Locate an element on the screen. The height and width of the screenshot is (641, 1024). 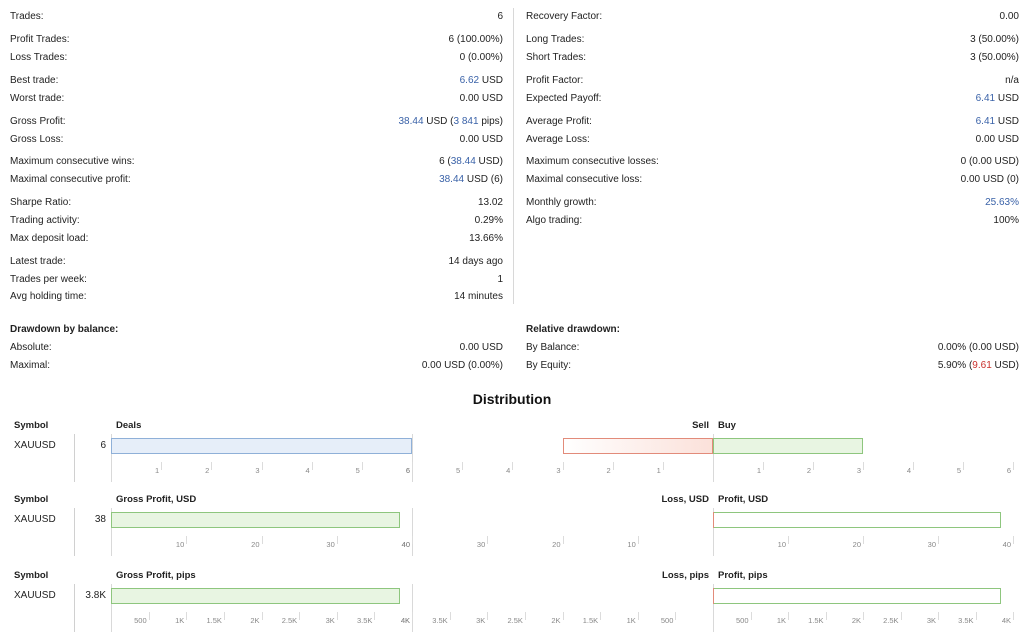
stat-row: Worst trade: 0.00 USD is located at coordinates (256, 99).